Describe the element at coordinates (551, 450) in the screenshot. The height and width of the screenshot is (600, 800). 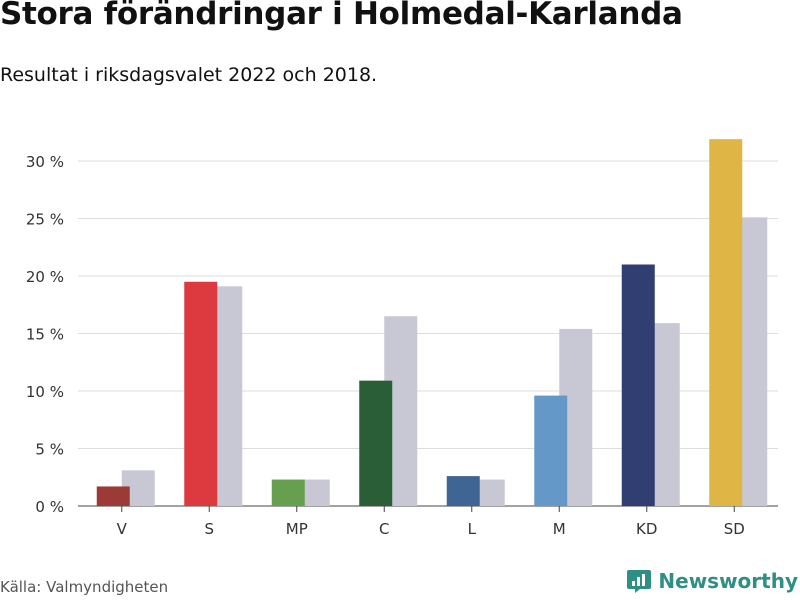
I see `bar-2022-m` at that location.